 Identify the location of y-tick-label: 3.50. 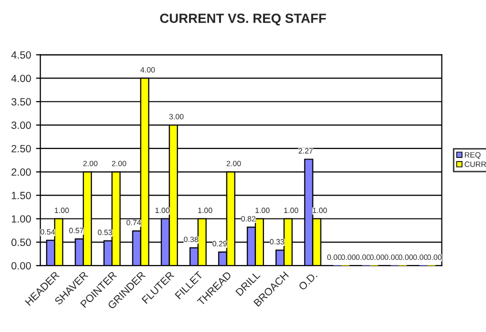
(21, 102).